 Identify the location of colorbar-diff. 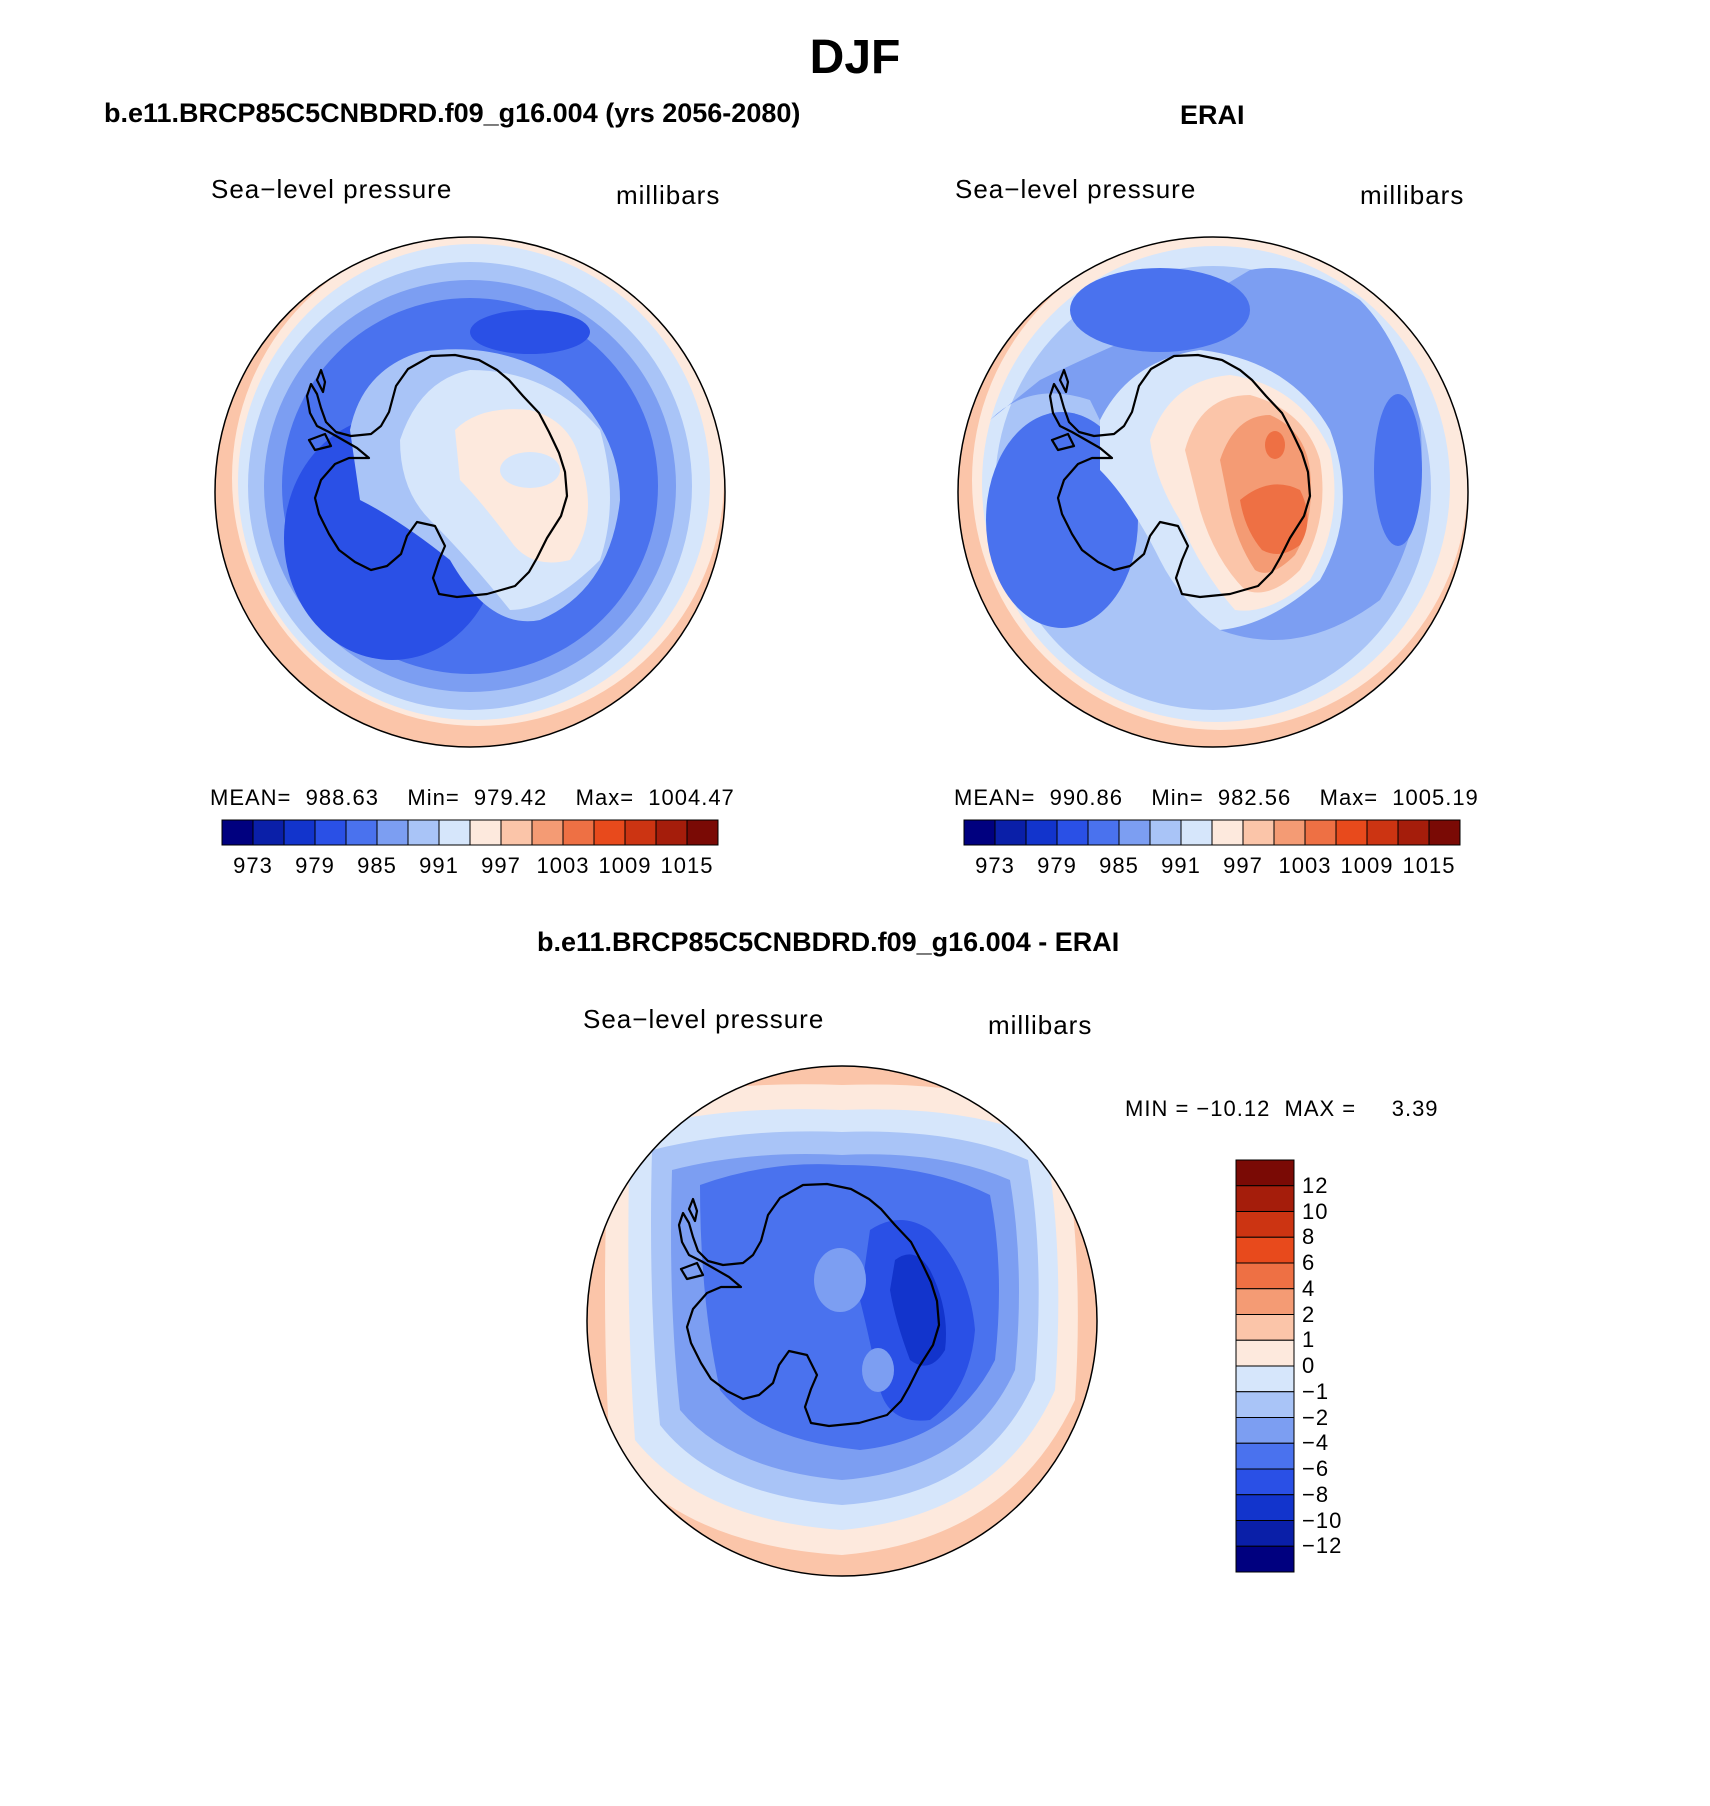
(1265, 1366).